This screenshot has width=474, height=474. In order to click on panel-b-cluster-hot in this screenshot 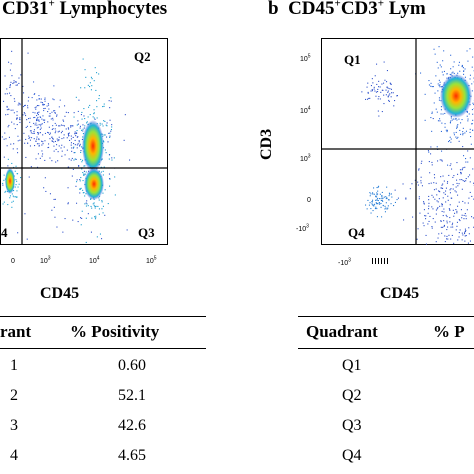, I will do `click(456, 96)`.